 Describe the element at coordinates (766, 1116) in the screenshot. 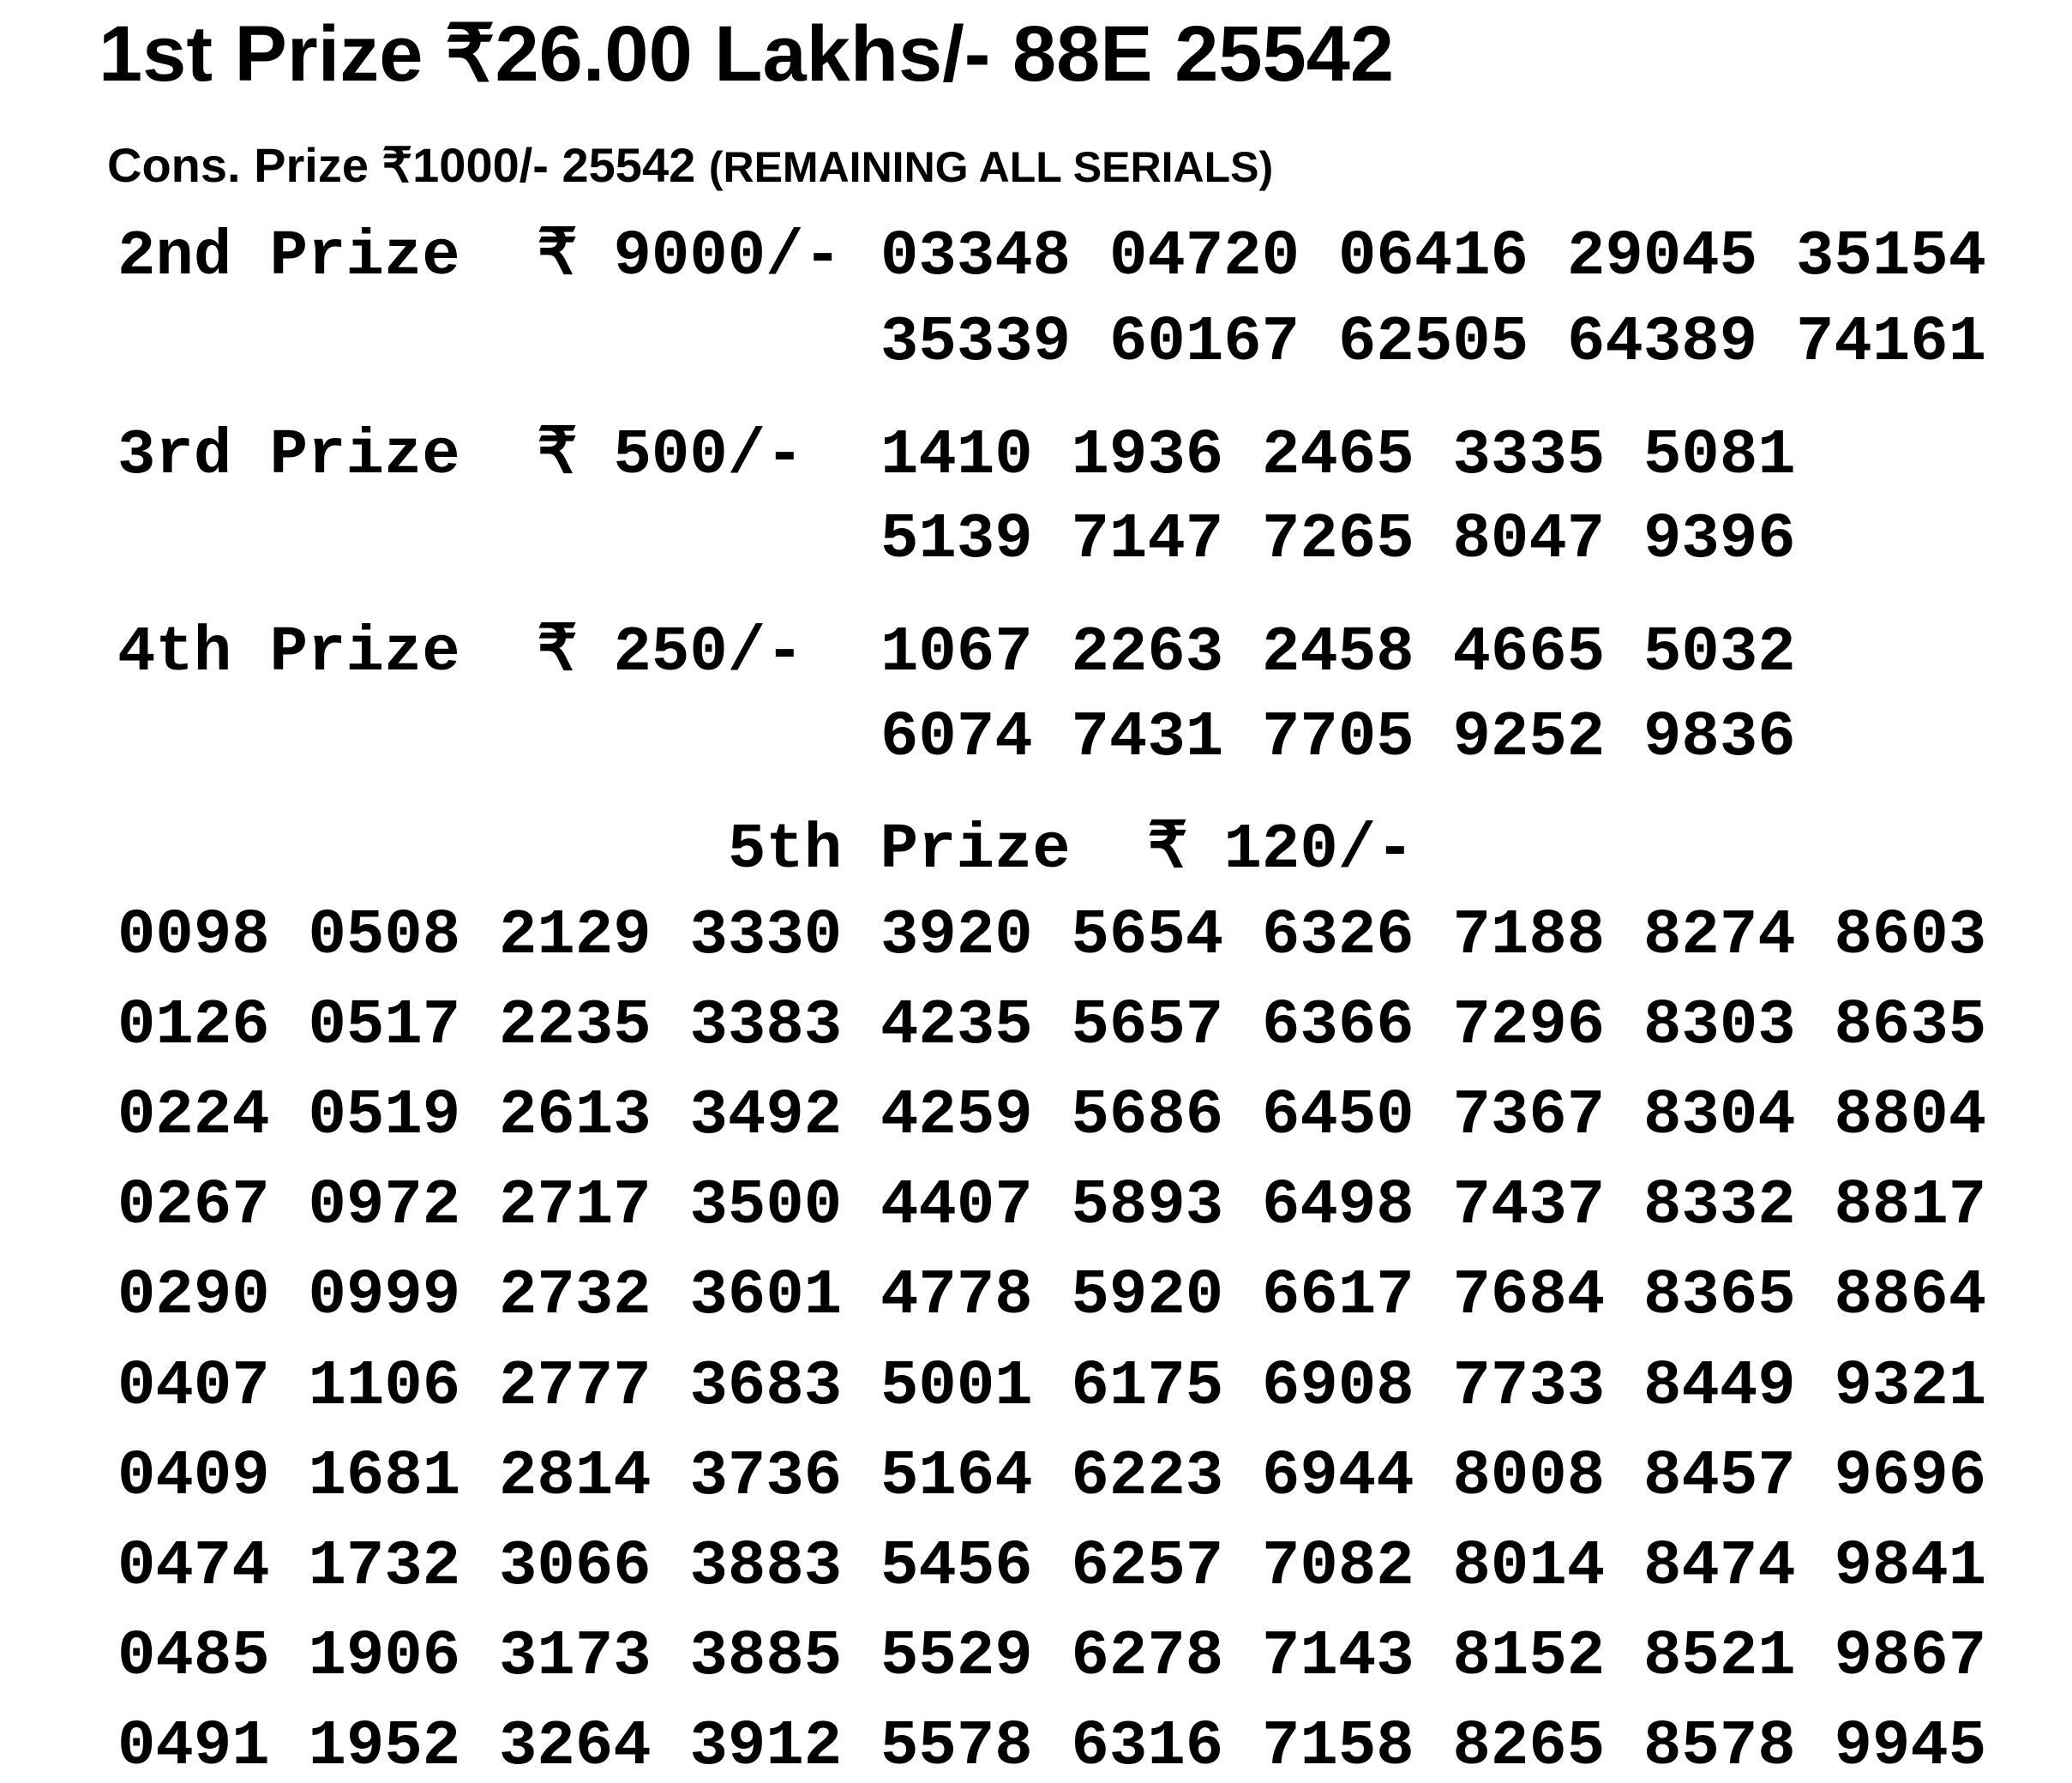

I see `winning-number: 3492` at that location.